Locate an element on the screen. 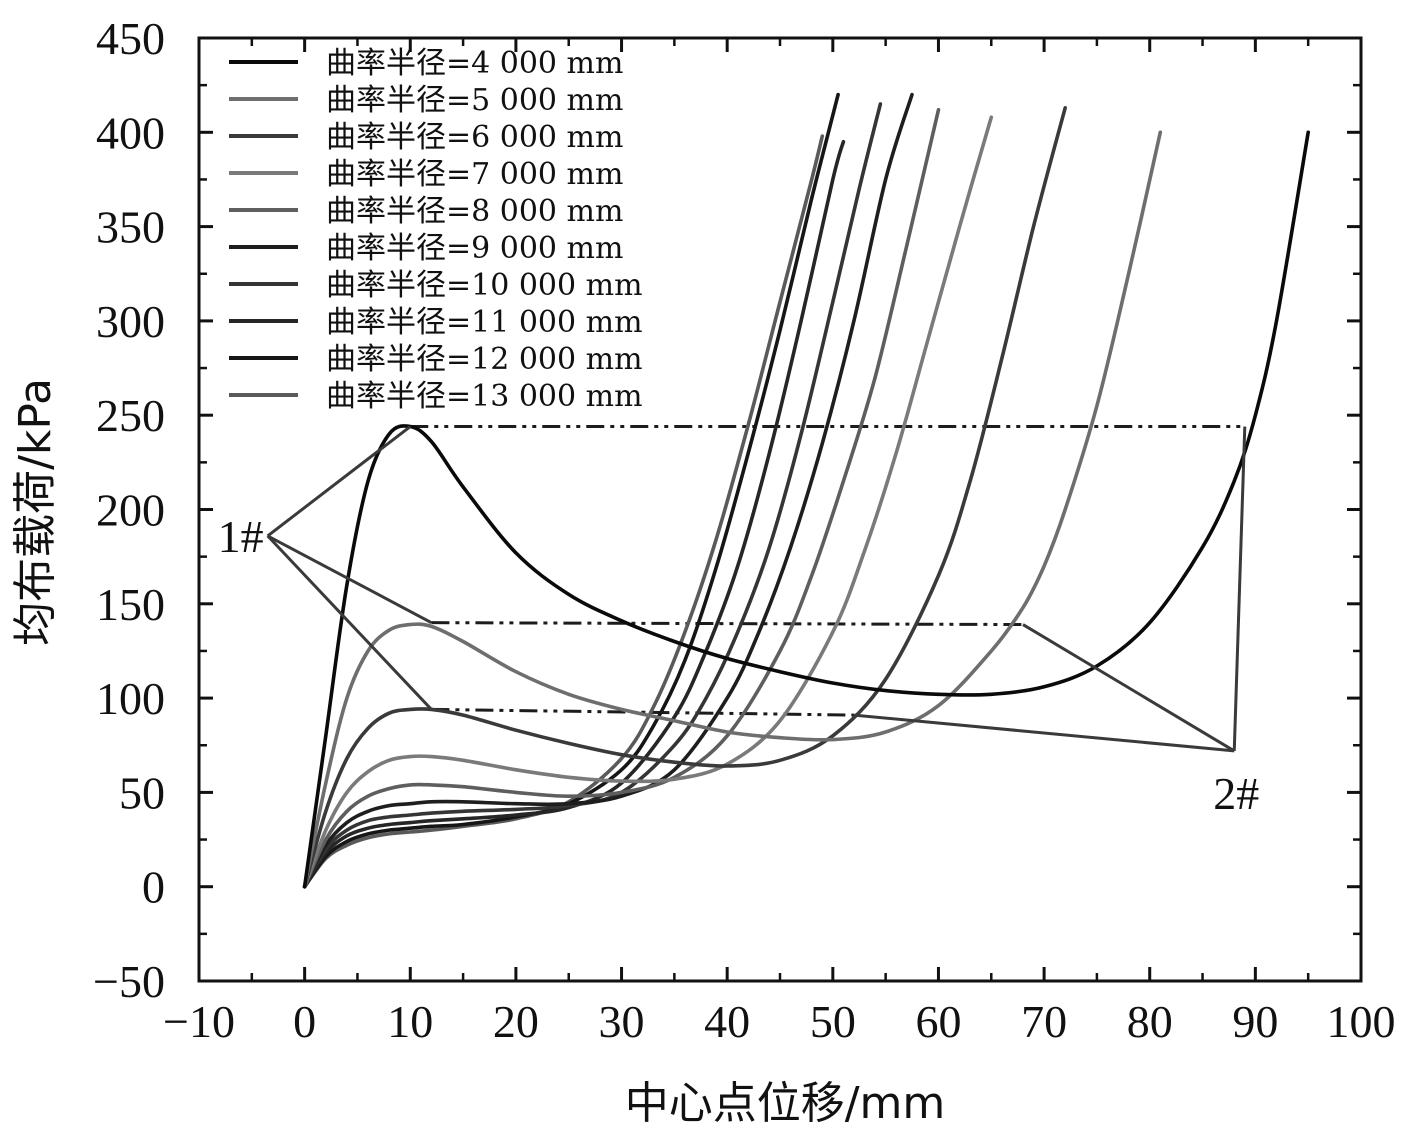 This screenshot has width=1417, height=1139. x-tick-label: 50 is located at coordinates (833, 1021).